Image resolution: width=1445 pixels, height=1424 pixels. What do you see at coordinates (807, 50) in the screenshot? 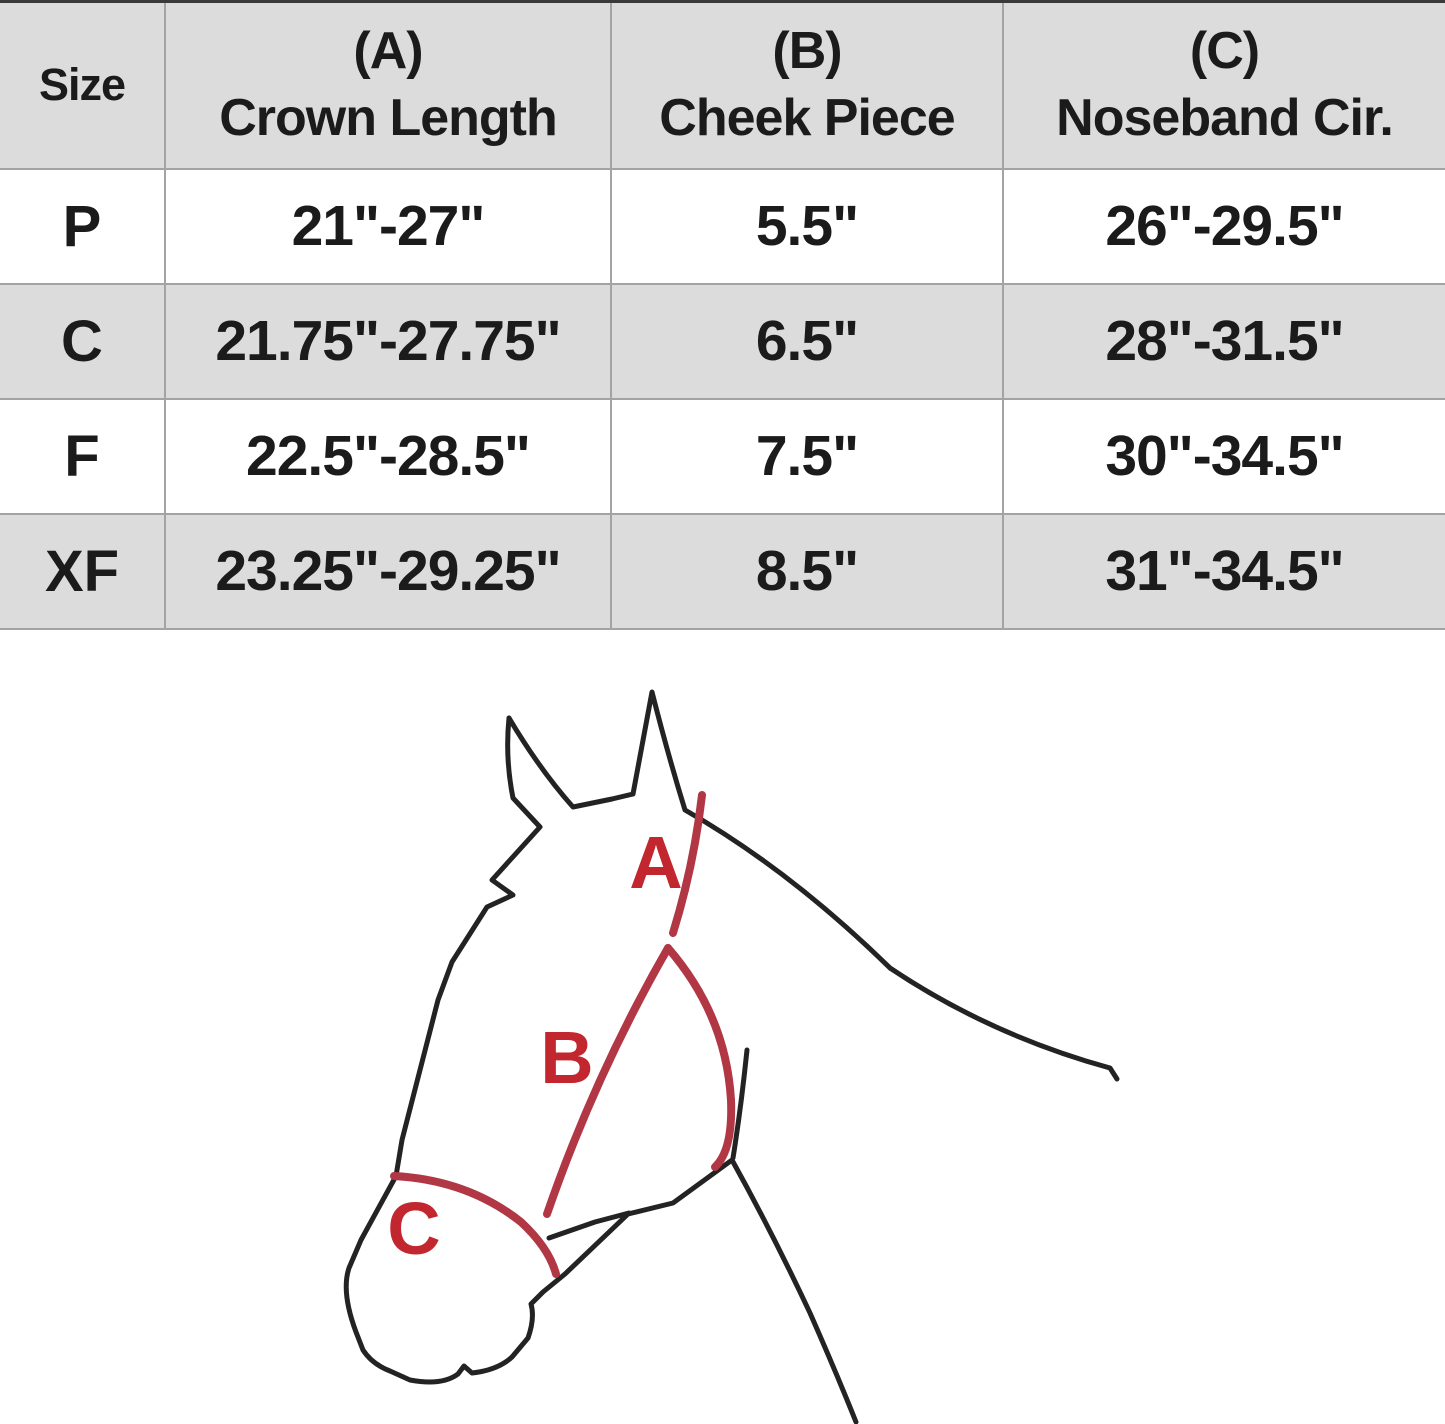
I see `column-tag-b: (B)` at bounding box center [807, 50].